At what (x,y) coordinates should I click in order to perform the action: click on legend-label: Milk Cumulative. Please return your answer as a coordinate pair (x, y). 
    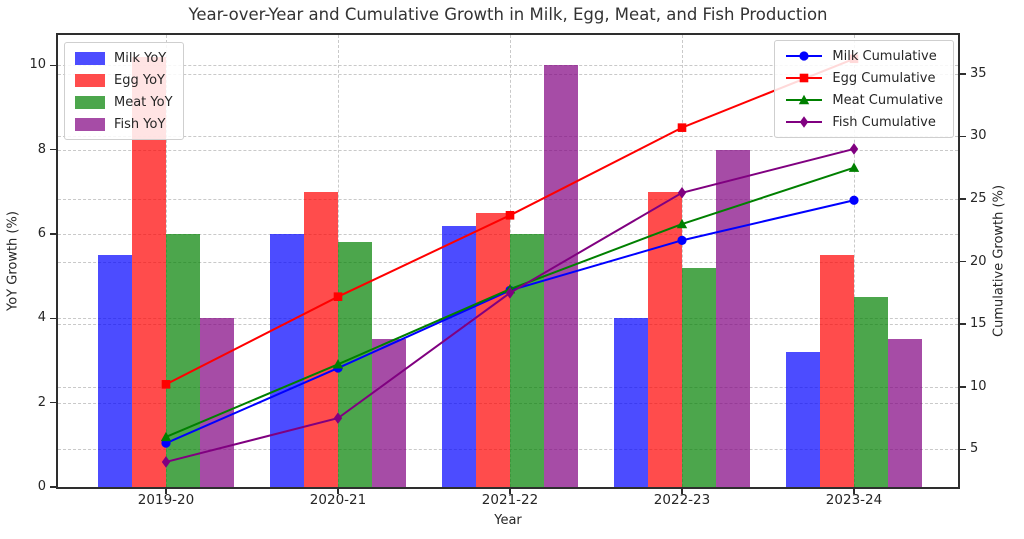
    Looking at the image, I should click on (884, 56).